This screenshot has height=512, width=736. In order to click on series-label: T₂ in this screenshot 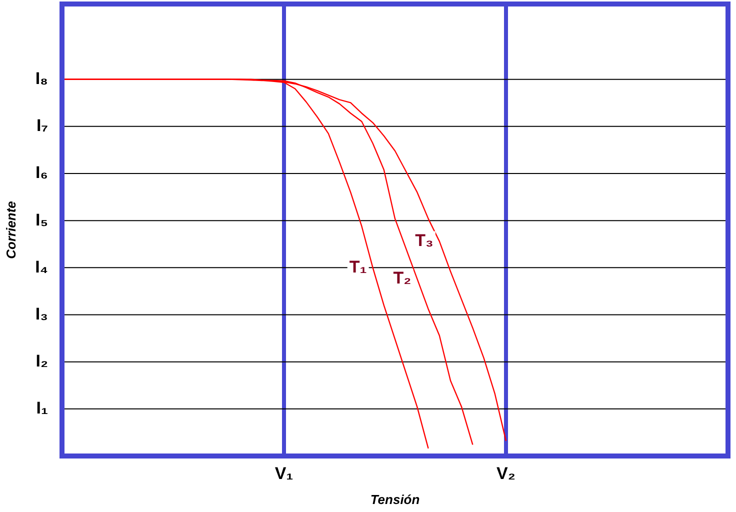, I will do `click(402, 278)`.